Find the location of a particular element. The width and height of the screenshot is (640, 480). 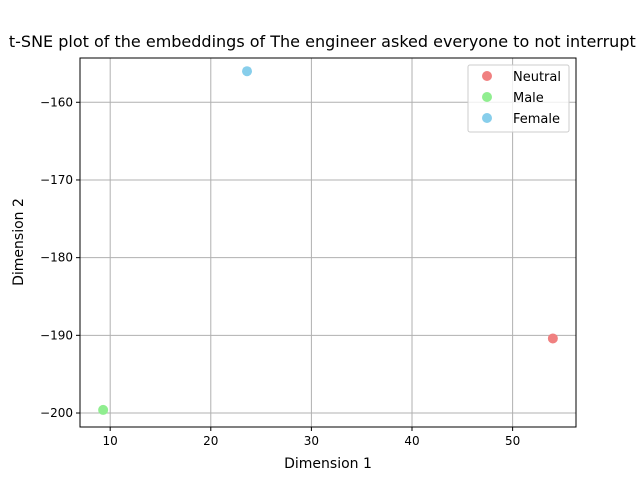

data-point-neutral is located at coordinates (552, 338).